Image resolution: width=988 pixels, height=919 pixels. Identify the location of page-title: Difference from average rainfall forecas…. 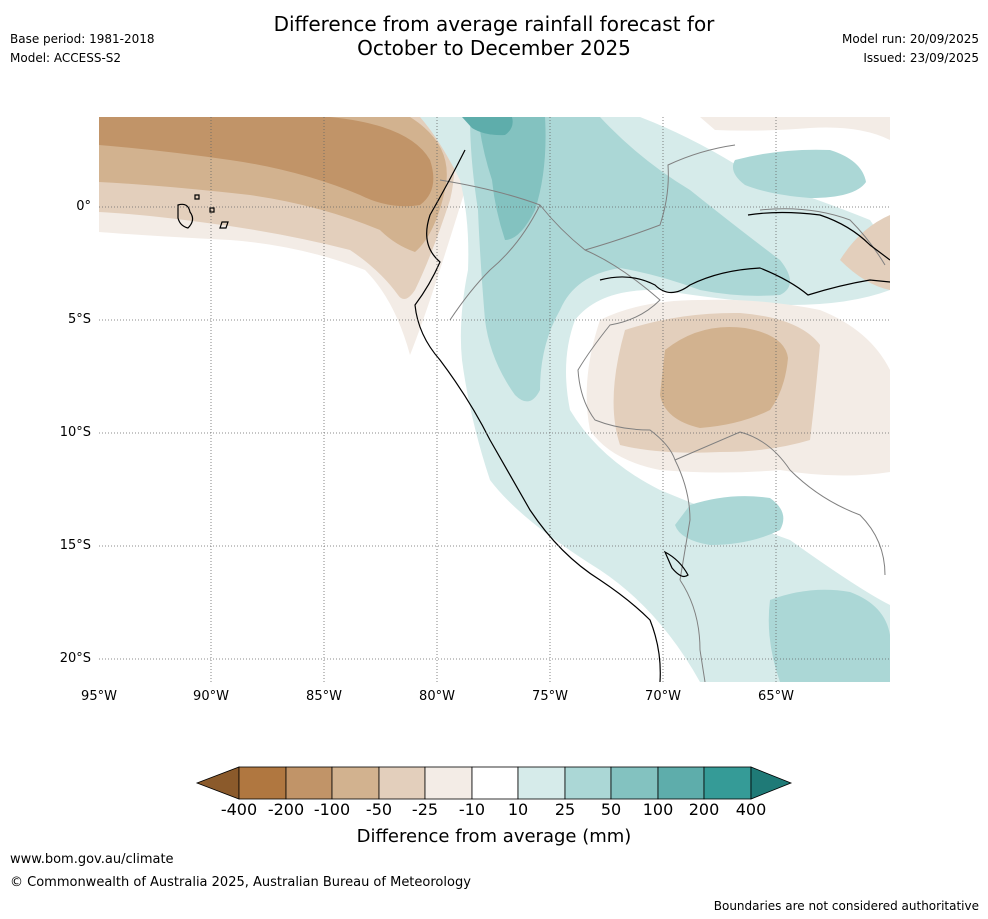
(494, 36).